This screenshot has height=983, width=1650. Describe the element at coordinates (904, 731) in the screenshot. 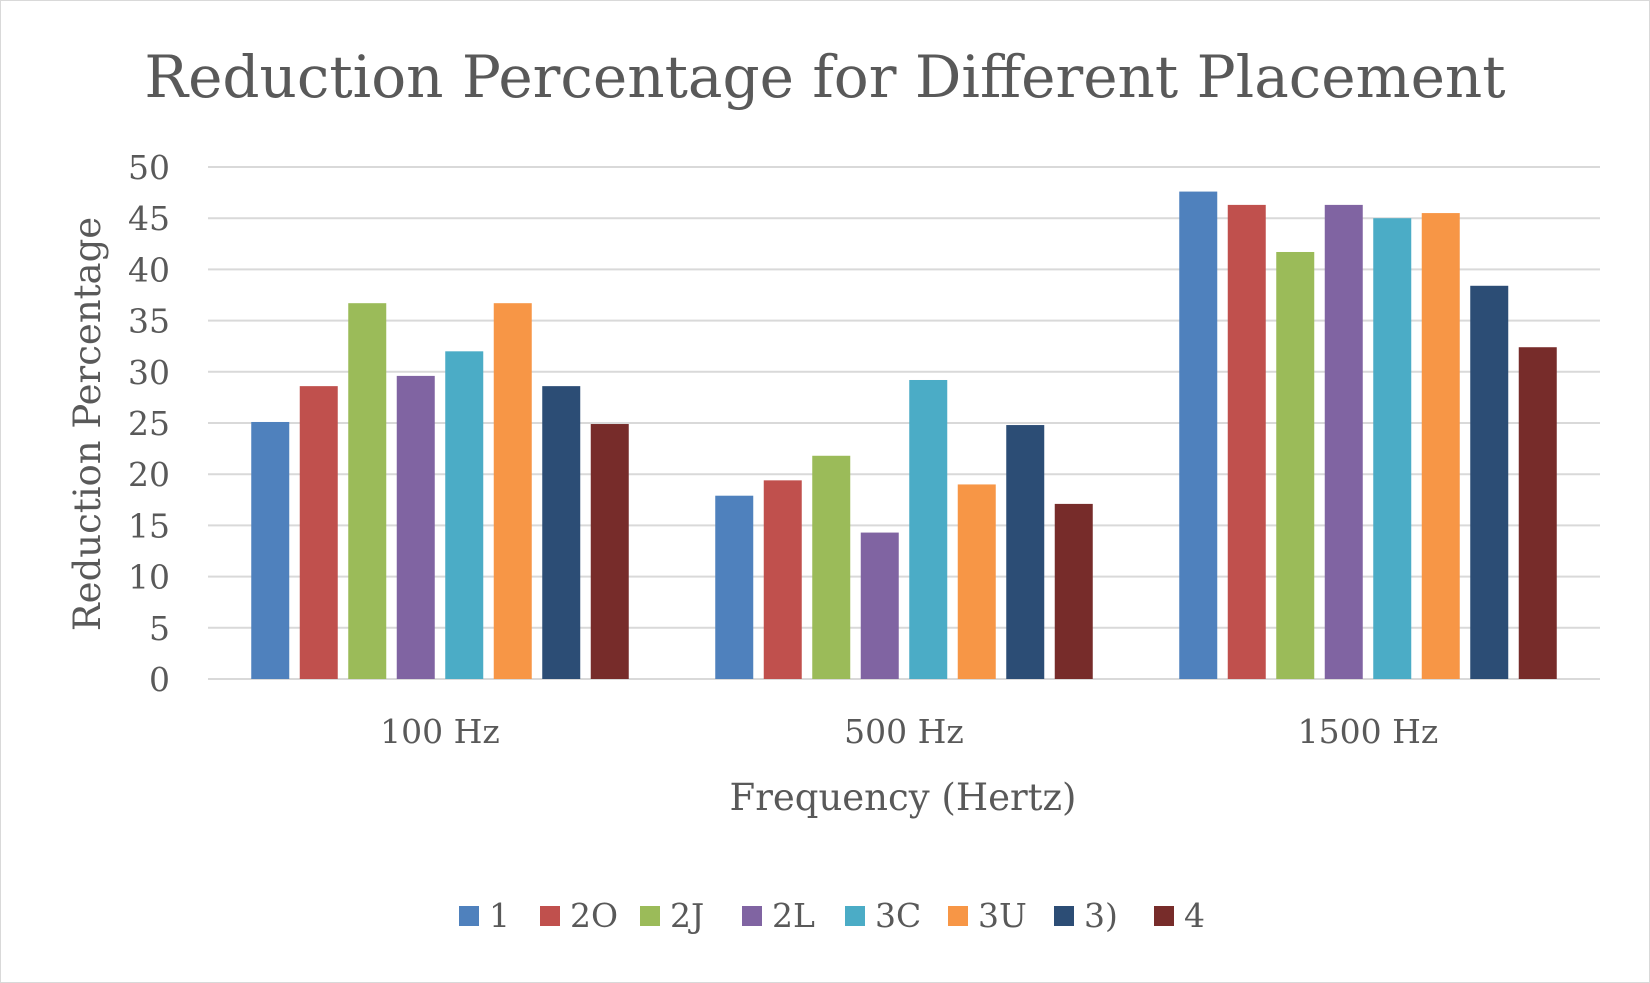

I see `x-tick-label: 500 Hz` at that location.